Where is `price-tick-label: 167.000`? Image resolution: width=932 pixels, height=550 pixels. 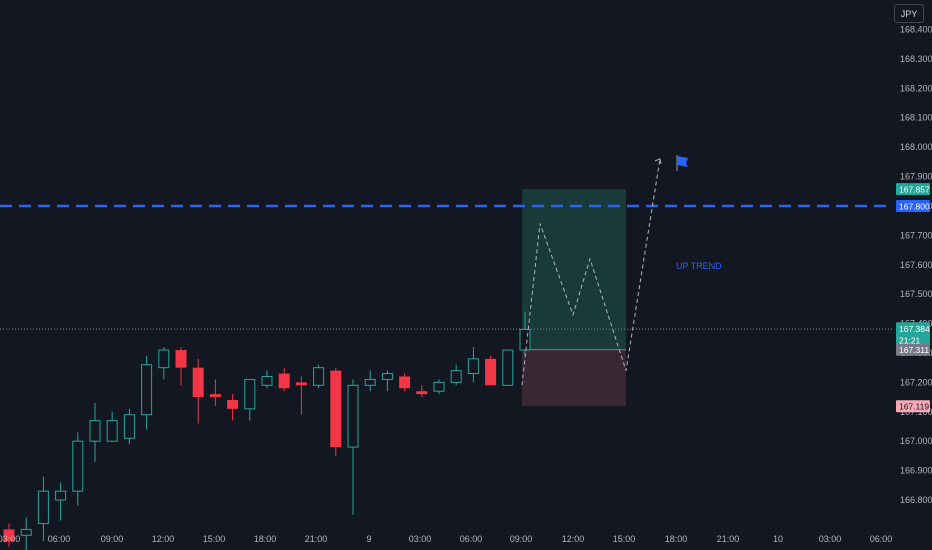 price-tick-label: 167.000 is located at coordinates (916, 441).